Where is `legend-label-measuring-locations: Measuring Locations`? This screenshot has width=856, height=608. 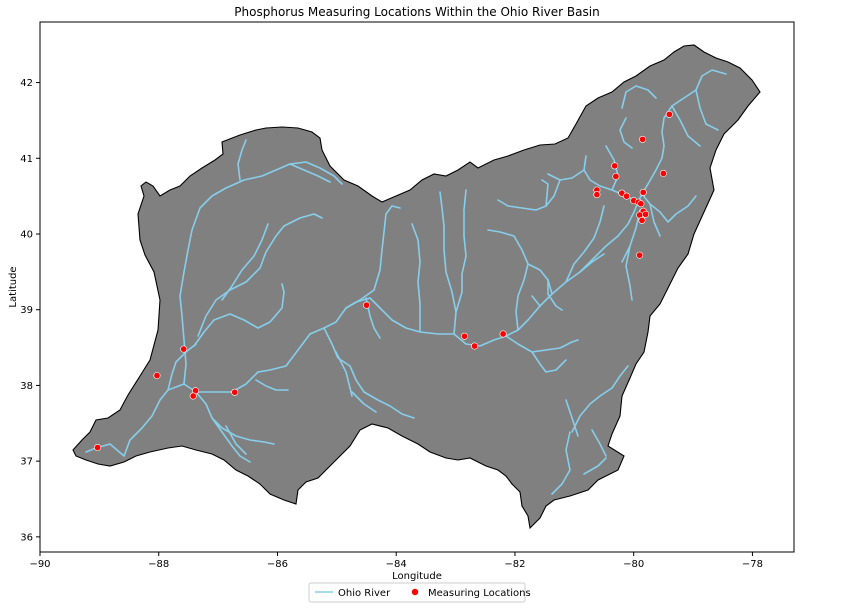
legend-label-measuring-locations: Measuring Locations is located at coordinates (479, 593).